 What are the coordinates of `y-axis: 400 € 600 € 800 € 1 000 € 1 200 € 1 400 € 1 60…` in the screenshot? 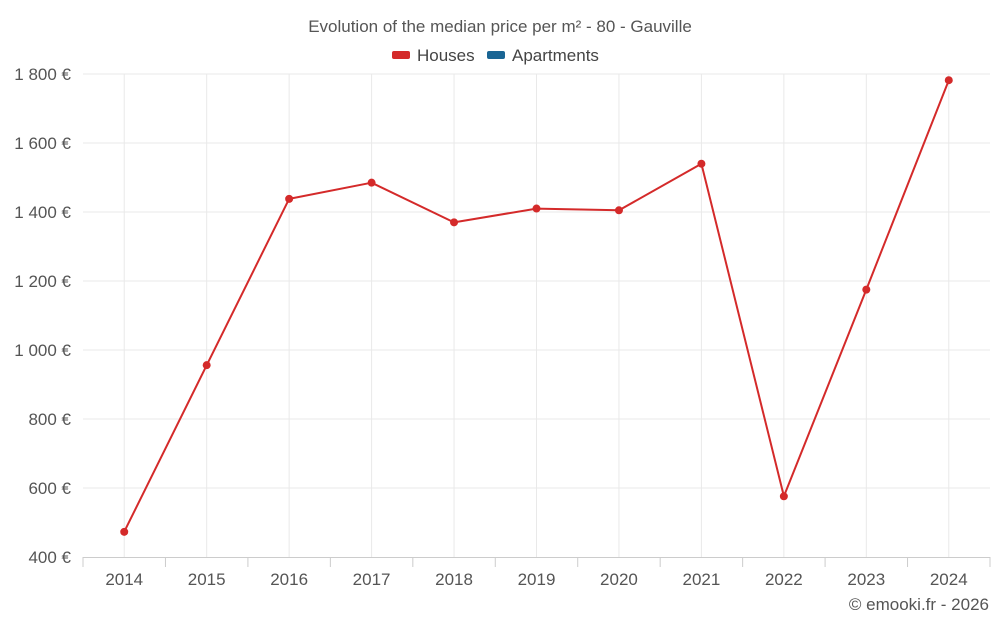 It's located at (42, 316).